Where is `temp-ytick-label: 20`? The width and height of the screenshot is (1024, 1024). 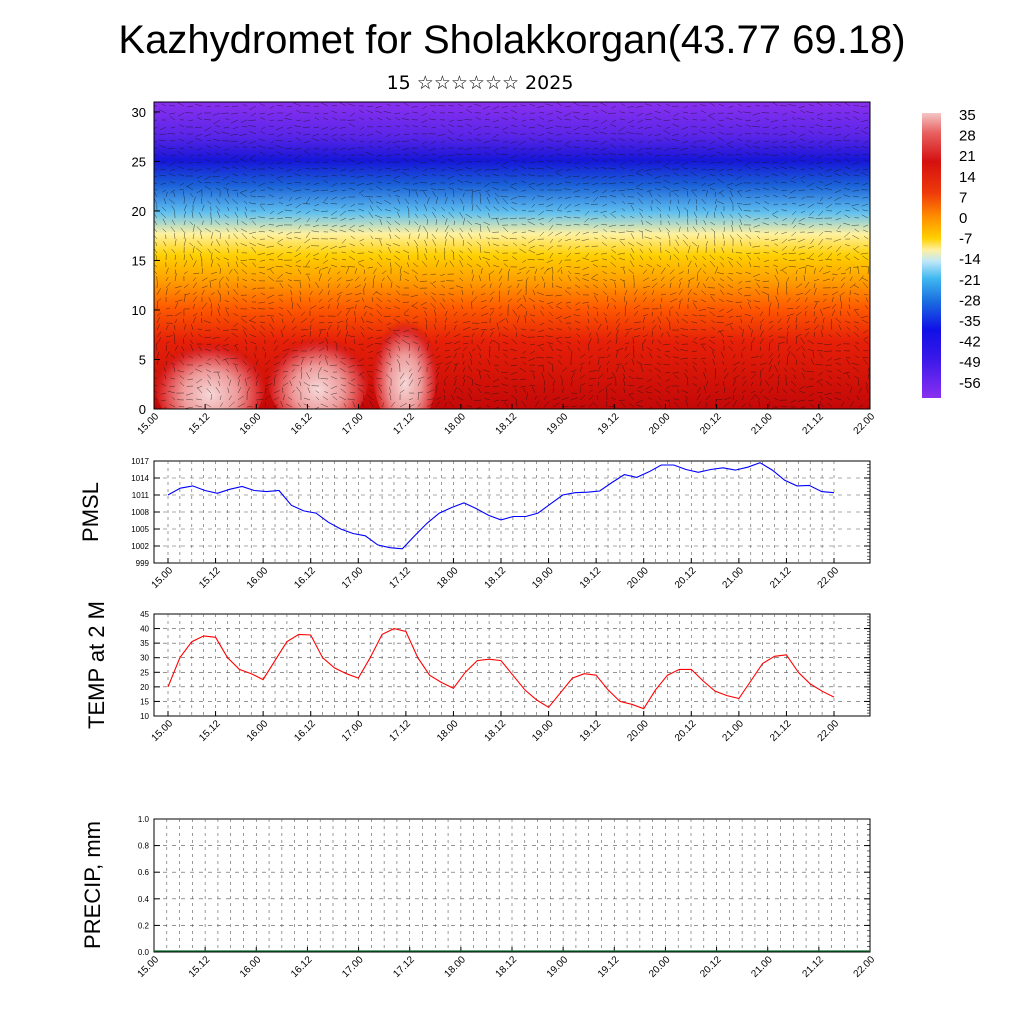
temp-ytick-label: 20 is located at coordinates (144, 687).